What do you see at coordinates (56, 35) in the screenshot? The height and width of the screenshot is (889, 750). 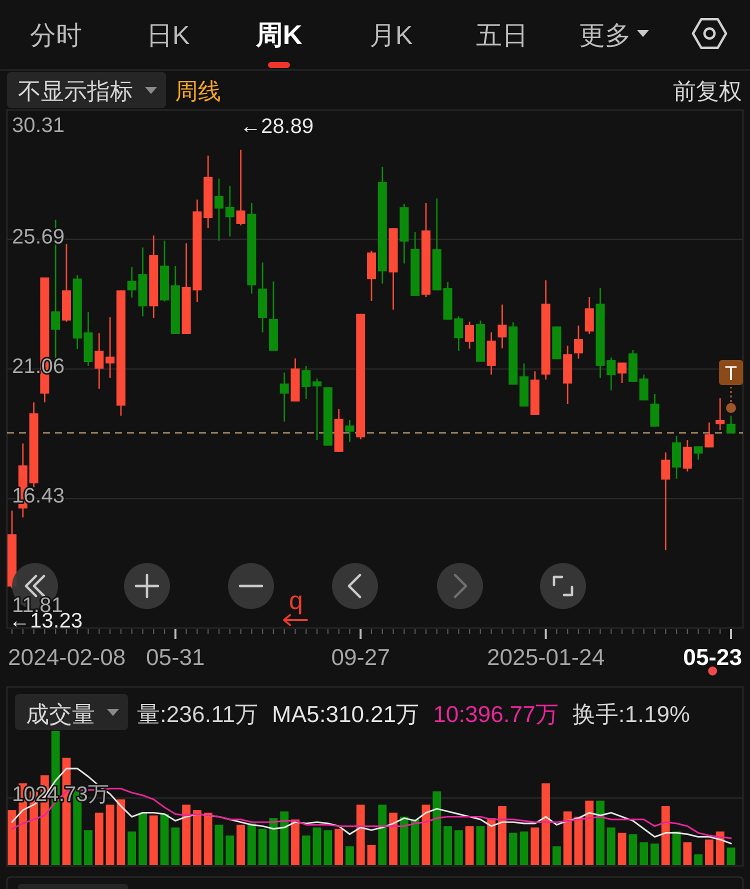 I see `tab-label: 分时` at bounding box center [56, 35].